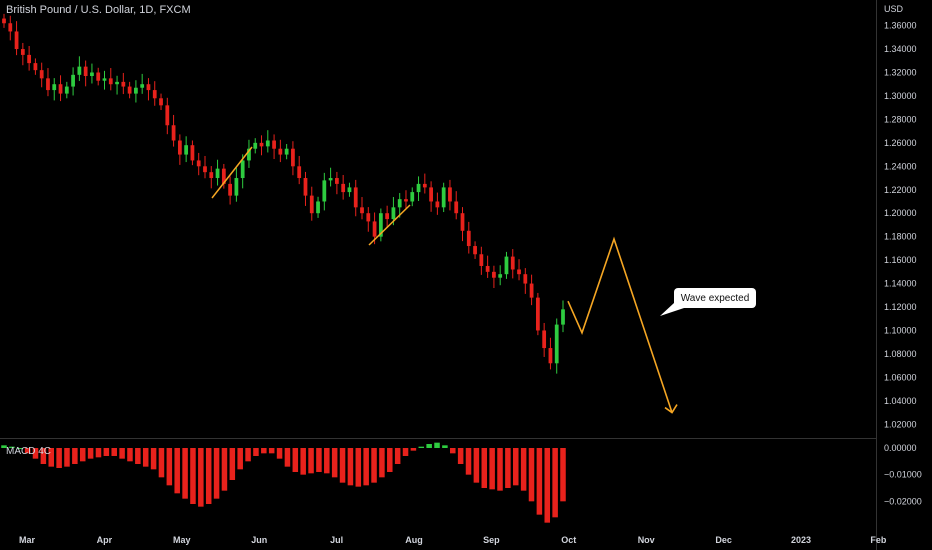 This screenshot has height=550, width=932. I want to click on price-y-tick-label: 1.16000, so click(900, 260).